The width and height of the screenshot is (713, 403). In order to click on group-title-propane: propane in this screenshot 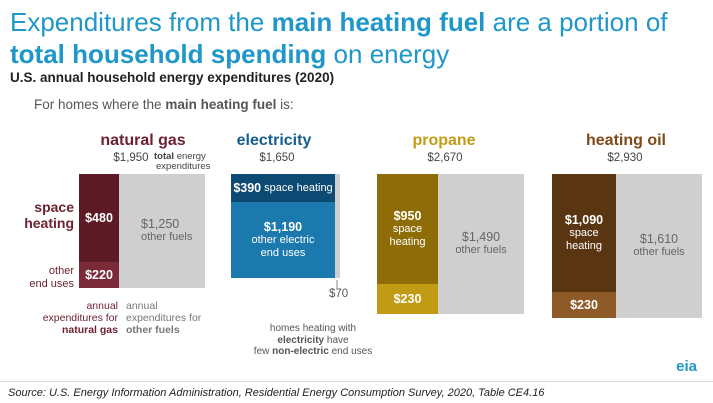, I will do `click(444, 140)`.